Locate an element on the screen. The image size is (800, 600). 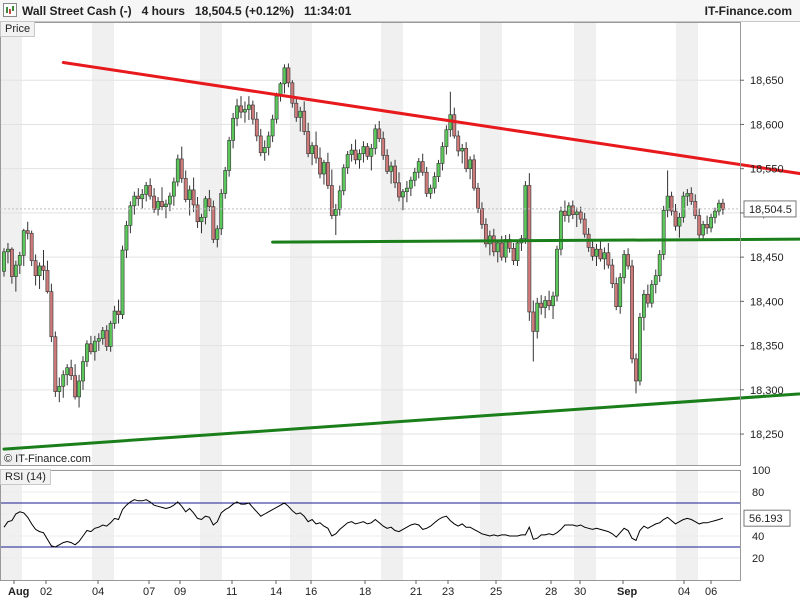
time-tick-label: 18 is located at coordinates (365, 592).